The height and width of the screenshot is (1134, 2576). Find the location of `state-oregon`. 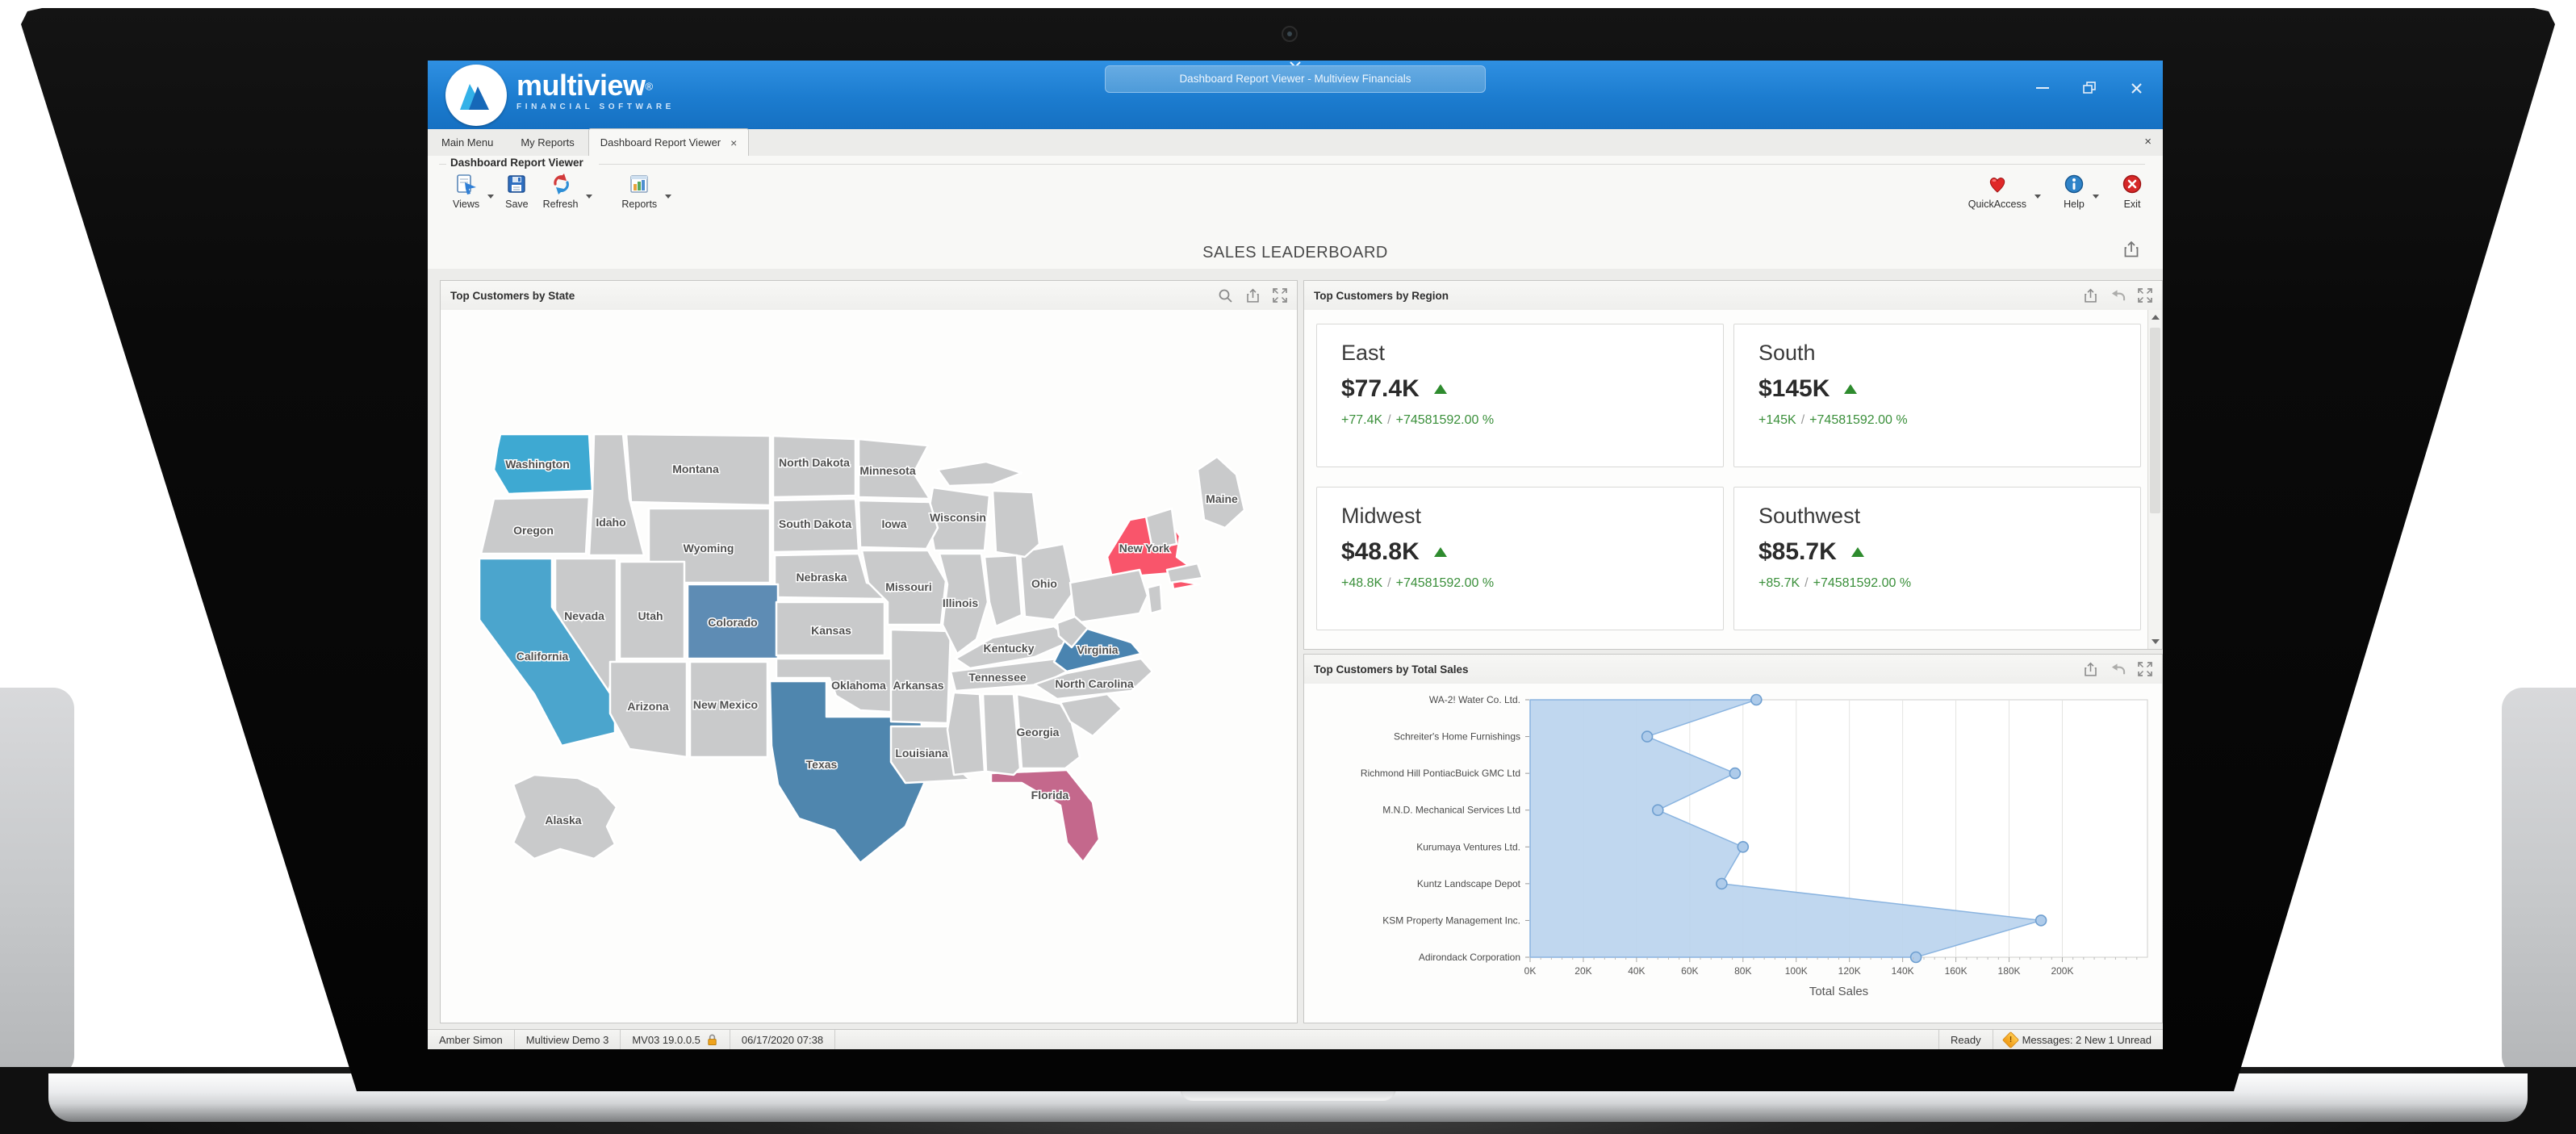

state-oregon is located at coordinates (535, 525).